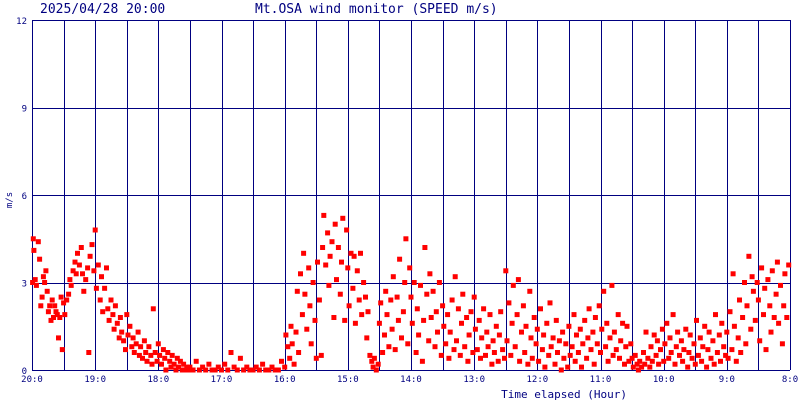 The height and width of the screenshot is (405, 800). I want to click on x-axis-label: Time elapsed (Hour), so click(564, 394).